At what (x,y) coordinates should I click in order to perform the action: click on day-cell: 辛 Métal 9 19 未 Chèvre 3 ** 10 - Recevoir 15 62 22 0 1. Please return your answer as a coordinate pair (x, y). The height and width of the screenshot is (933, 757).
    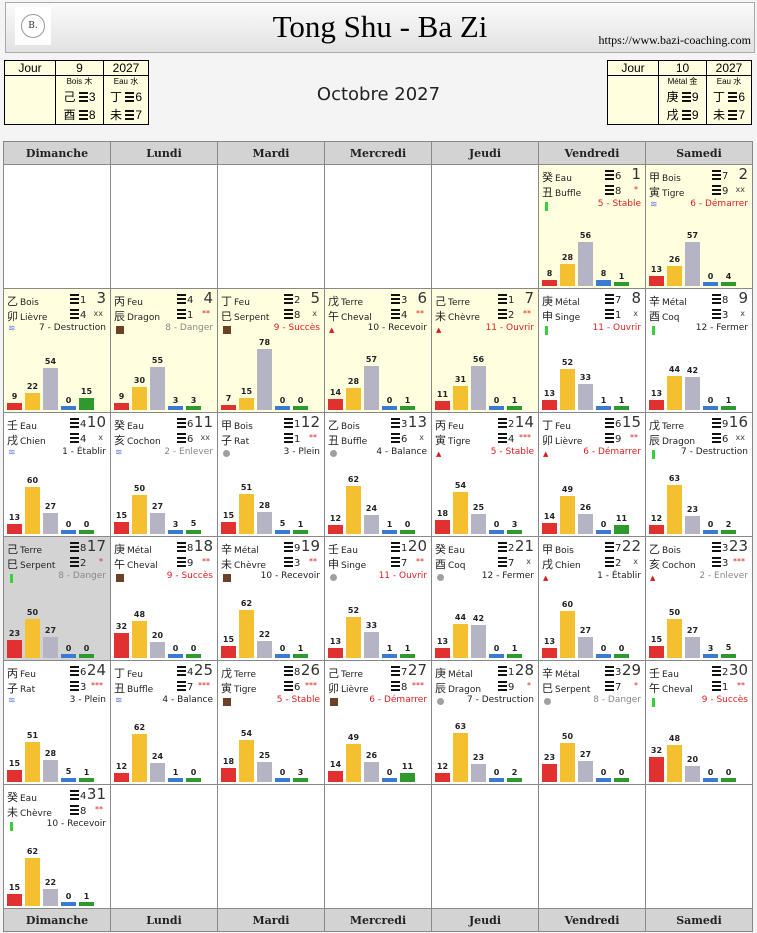
    Looking at the image, I should click on (271, 598).